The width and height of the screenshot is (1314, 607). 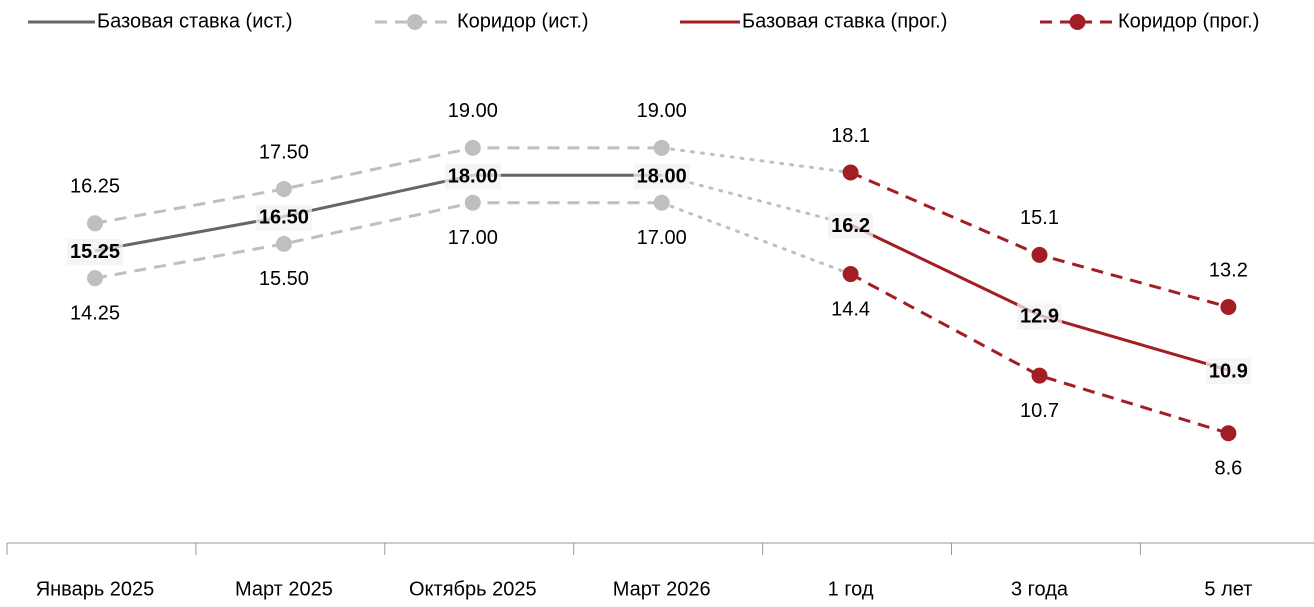 I want to click on data-label: 16.50, so click(x=284, y=218).